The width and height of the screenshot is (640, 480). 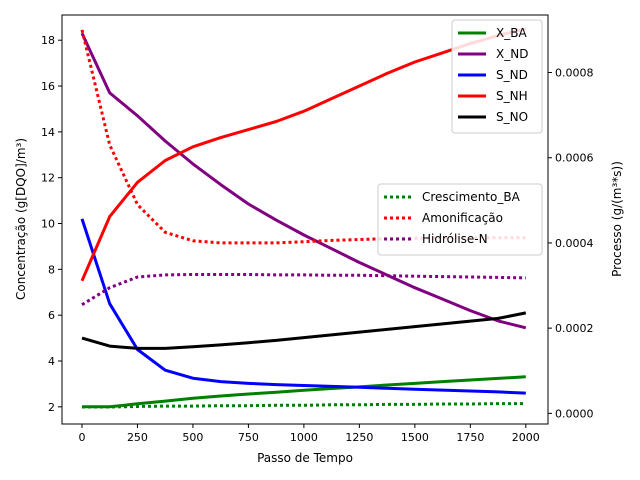 What do you see at coordinates (574, 413) in the screenshot?
I see `y-tick-right-label: 0.0000` at bounding box center [574, 413].